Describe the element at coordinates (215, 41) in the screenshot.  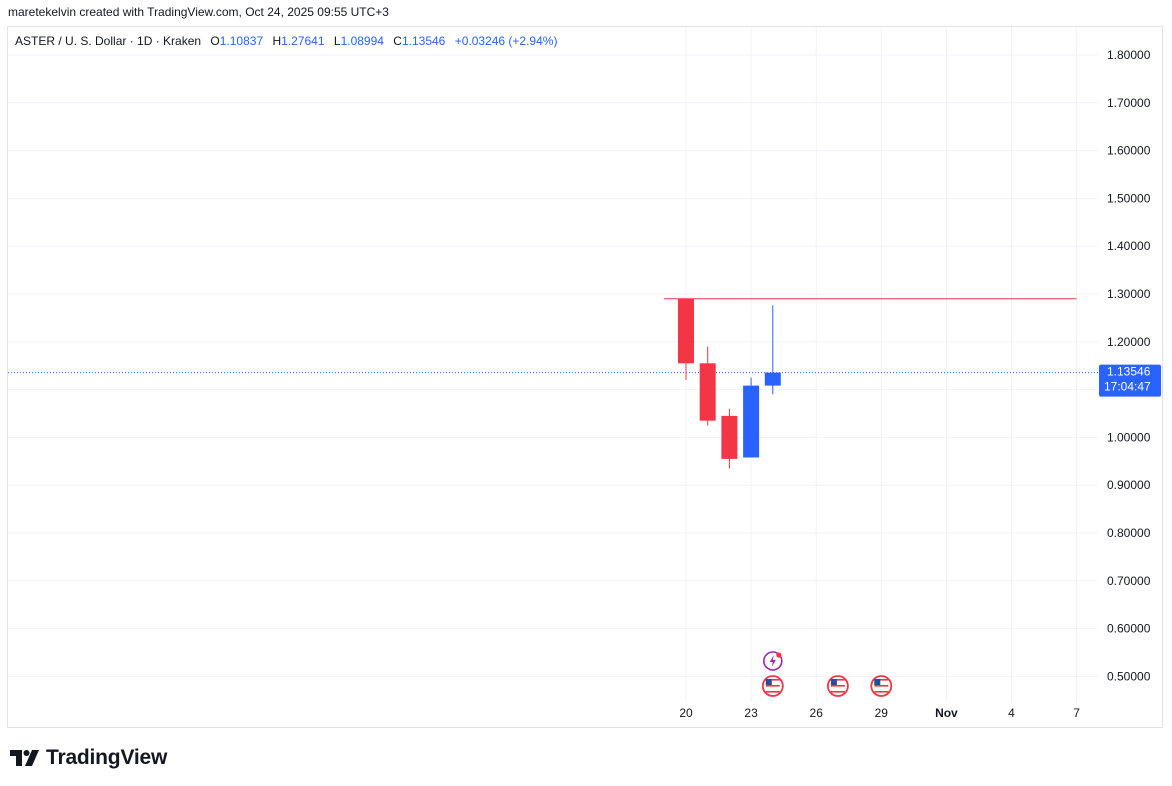
I see `open-label: O` at that location.